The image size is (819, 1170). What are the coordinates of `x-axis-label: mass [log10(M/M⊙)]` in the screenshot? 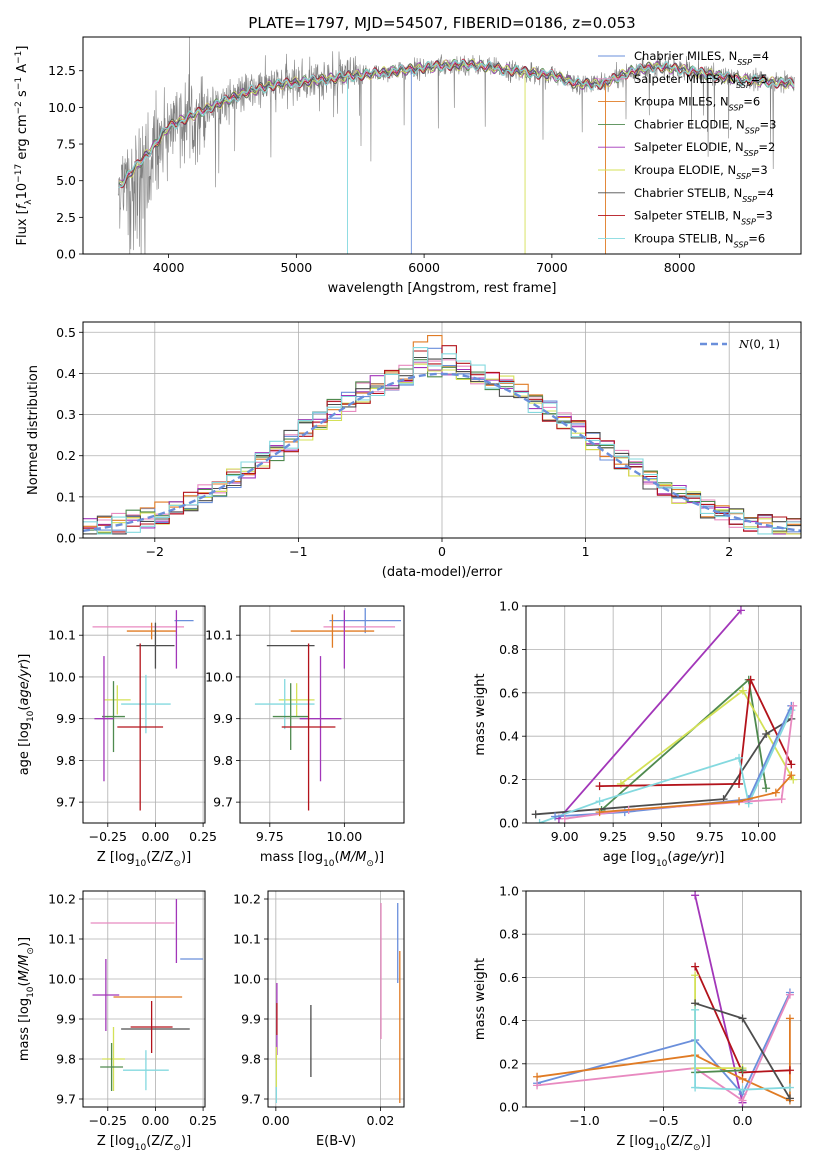 It's located at (322, 859).